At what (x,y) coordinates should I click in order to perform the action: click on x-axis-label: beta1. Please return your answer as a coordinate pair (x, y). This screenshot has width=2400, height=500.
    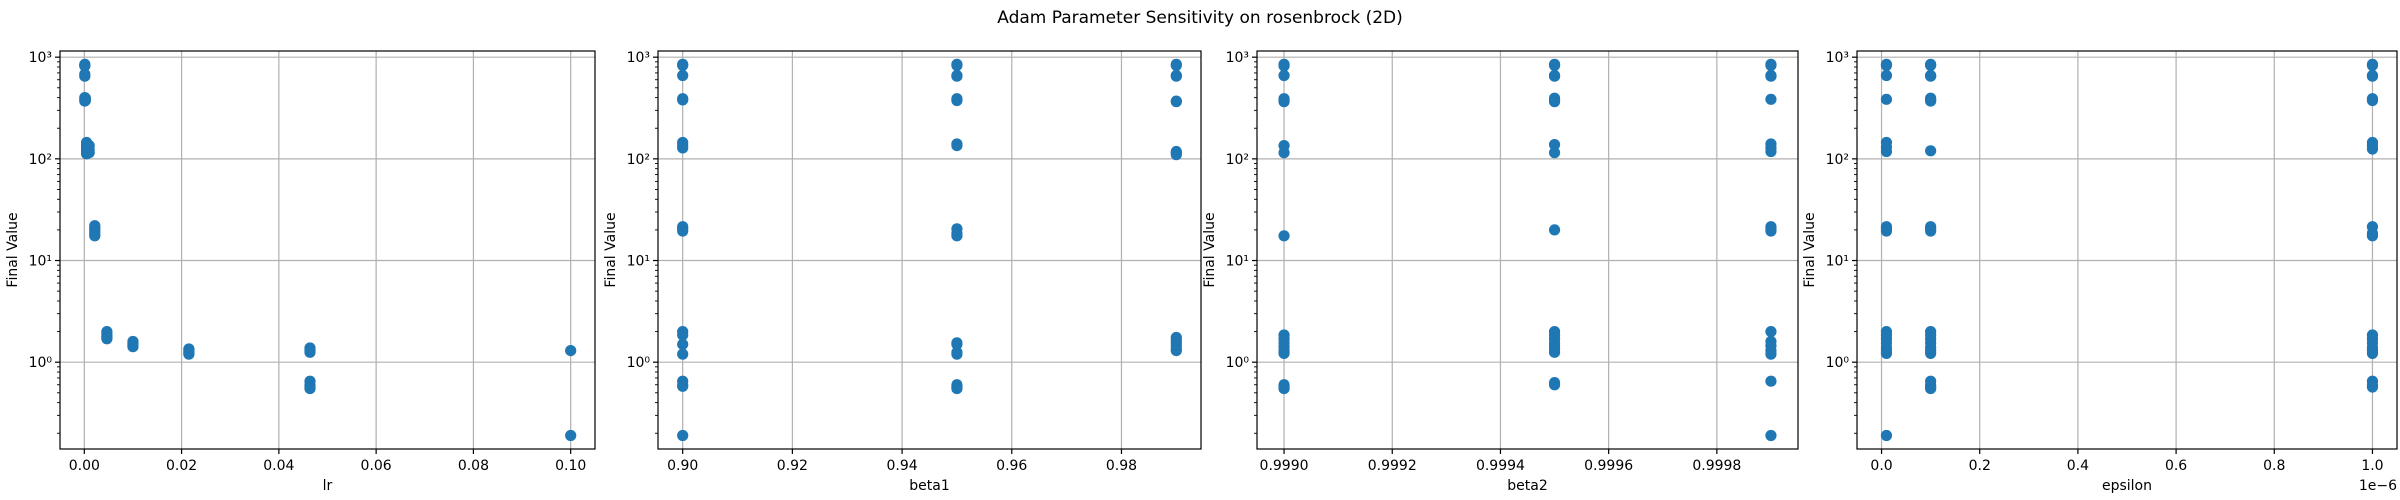
    Looking at the image, I should click on (929, 486).